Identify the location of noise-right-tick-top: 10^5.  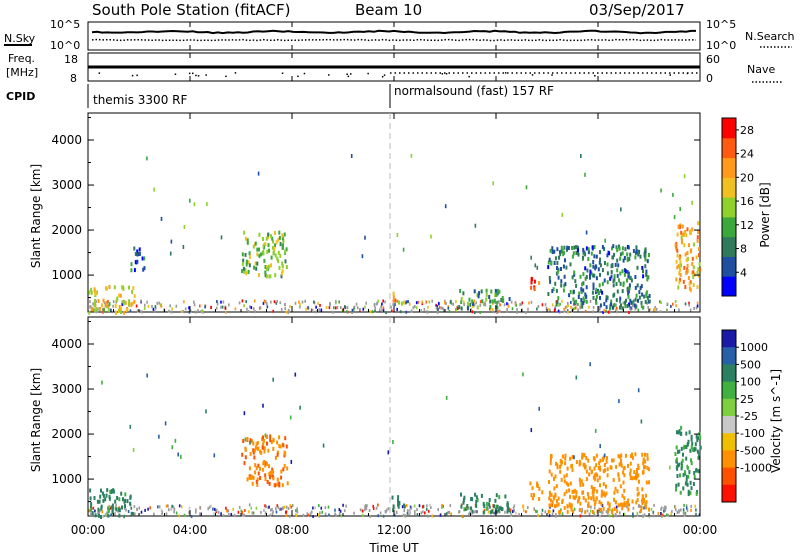
(721, 24).